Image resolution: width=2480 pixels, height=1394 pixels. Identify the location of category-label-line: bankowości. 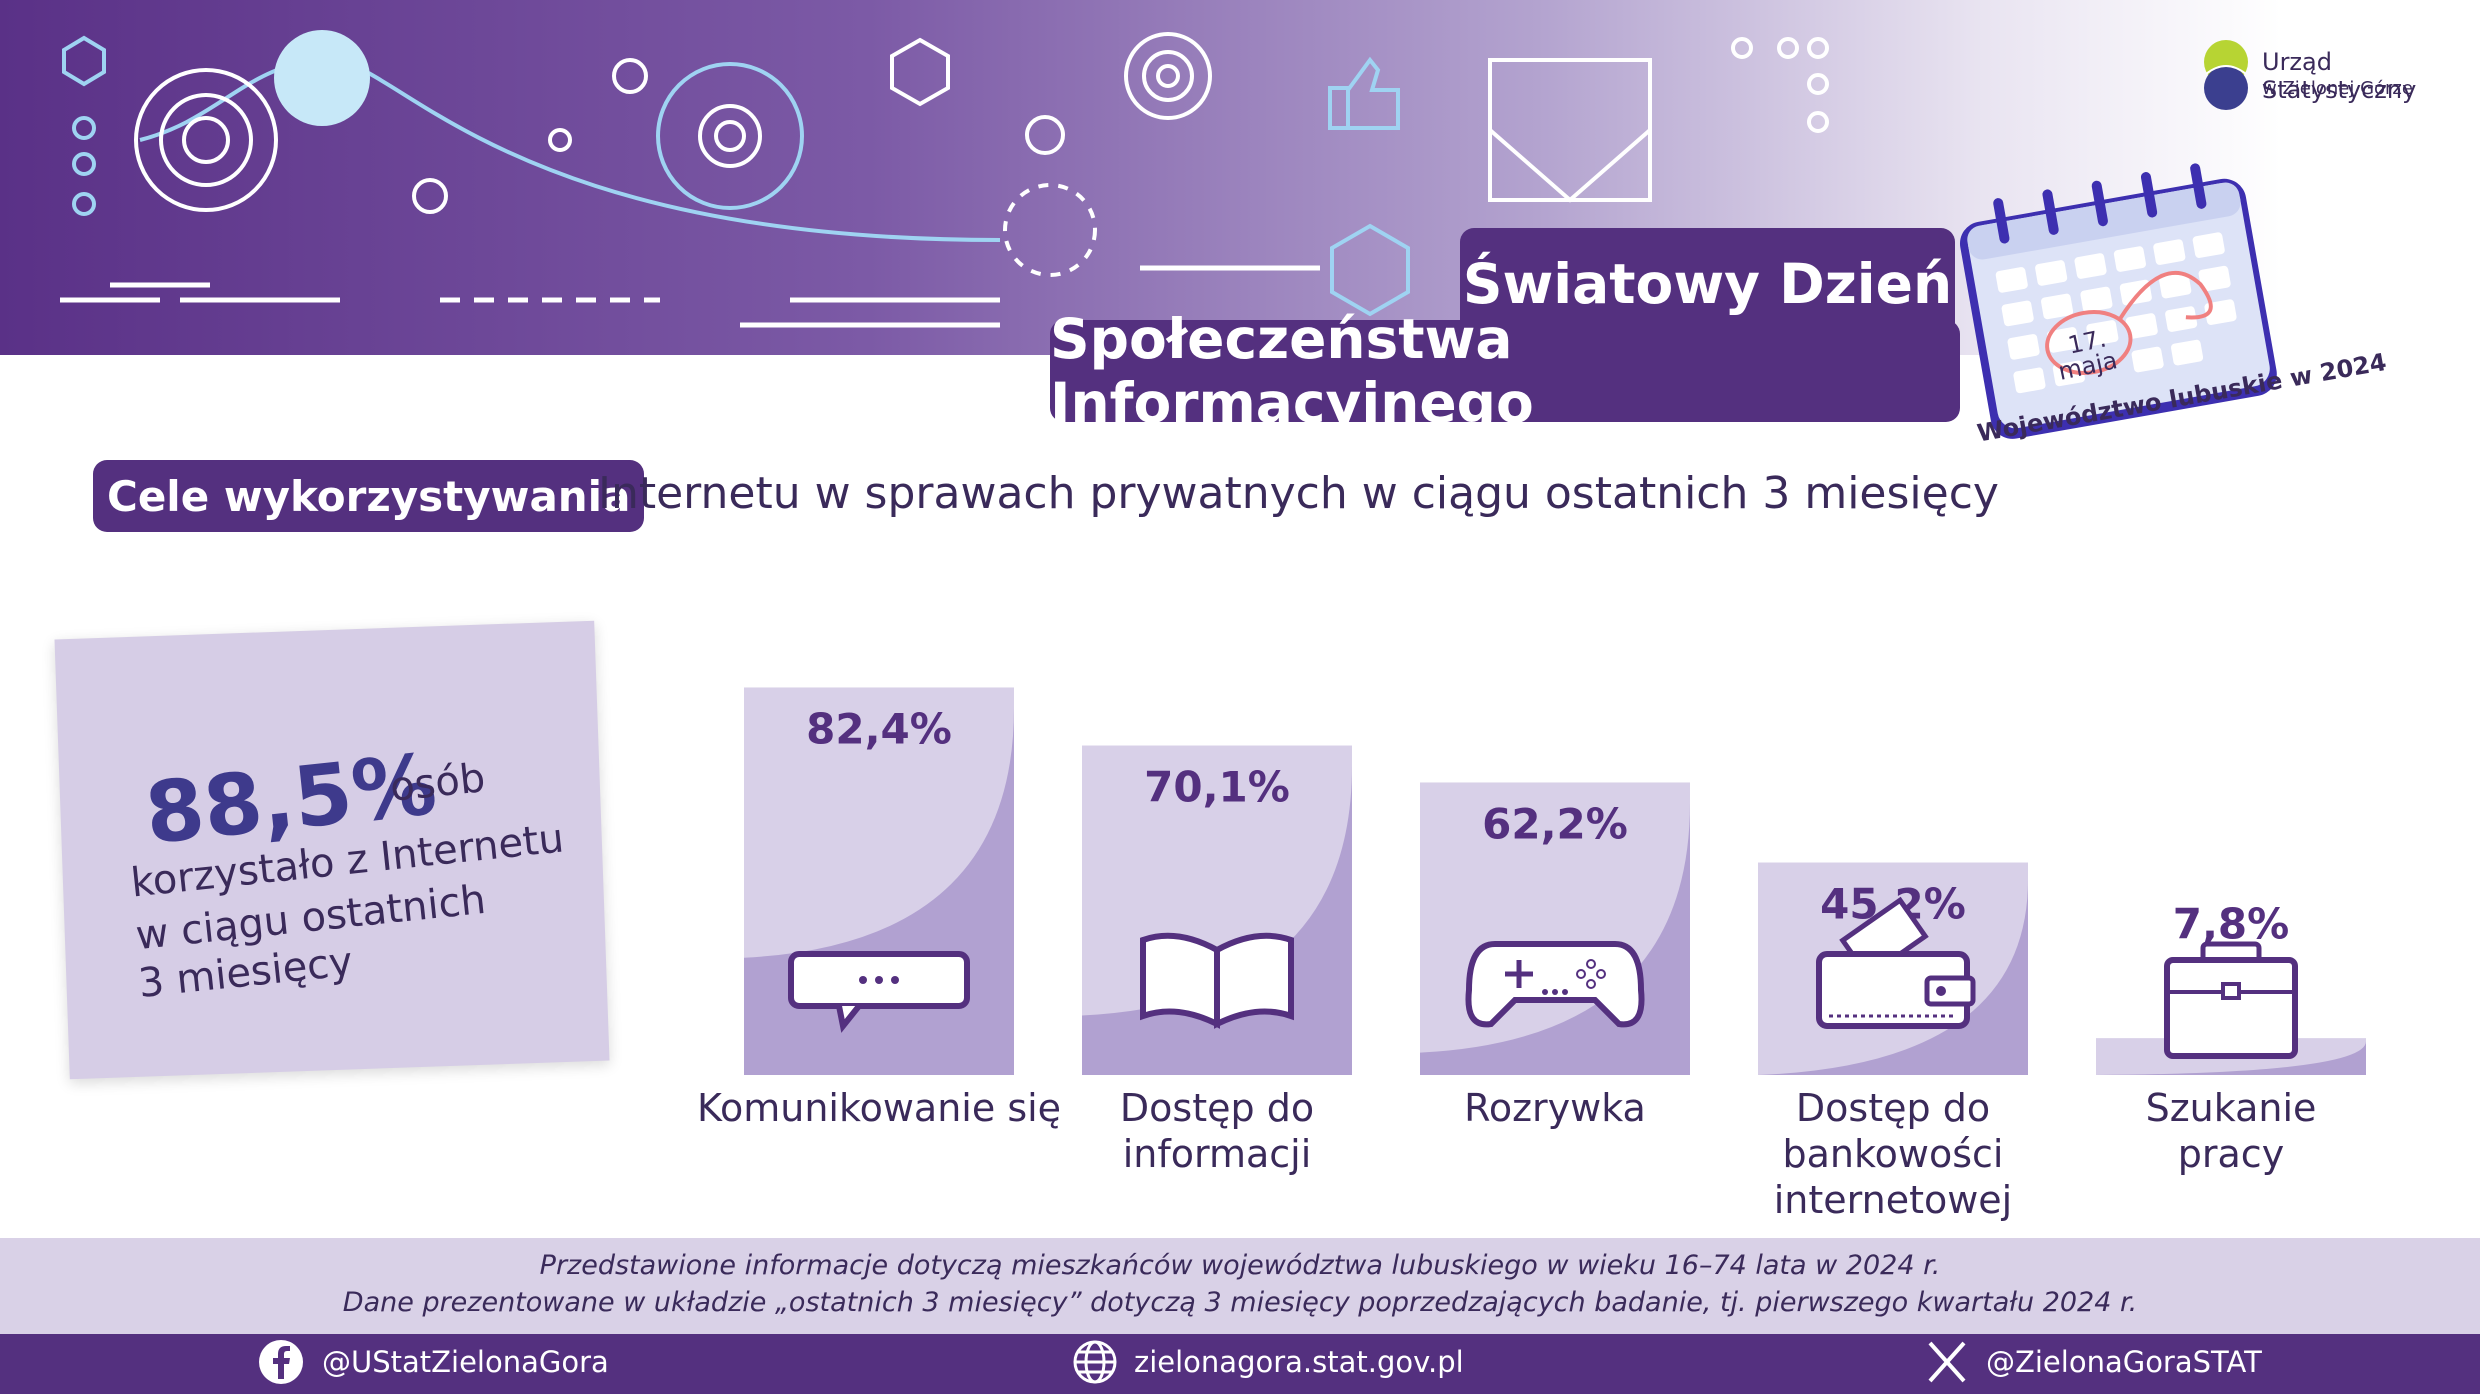
(1893, 1154).